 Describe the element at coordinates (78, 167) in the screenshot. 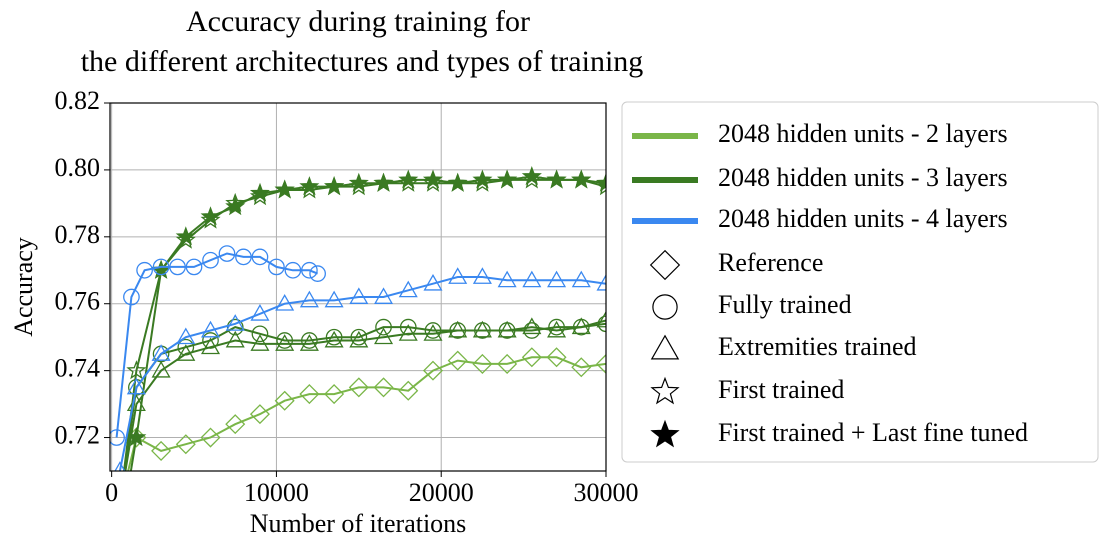

I see `y-tick-label: 0.80` at that location.